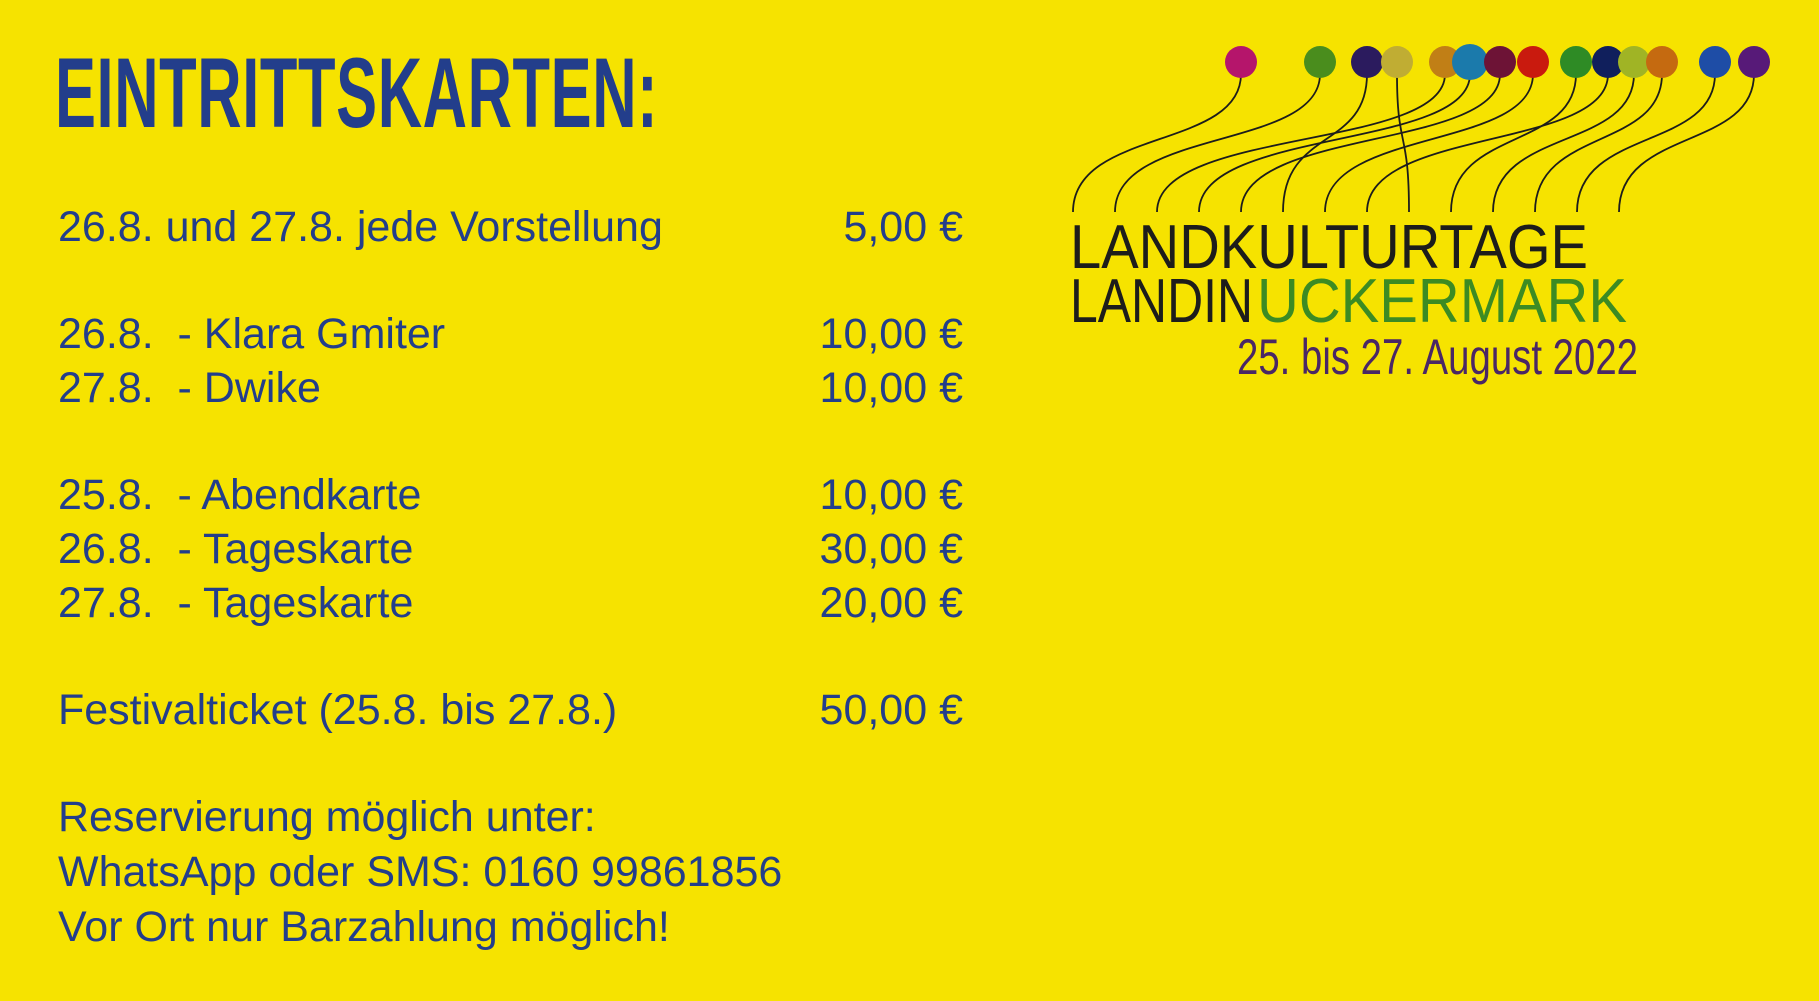  Describe the element at coordinates (1437, 357) in the screenshot. I see `logo-date-line: 25. bis 27. August 2022` at that location.